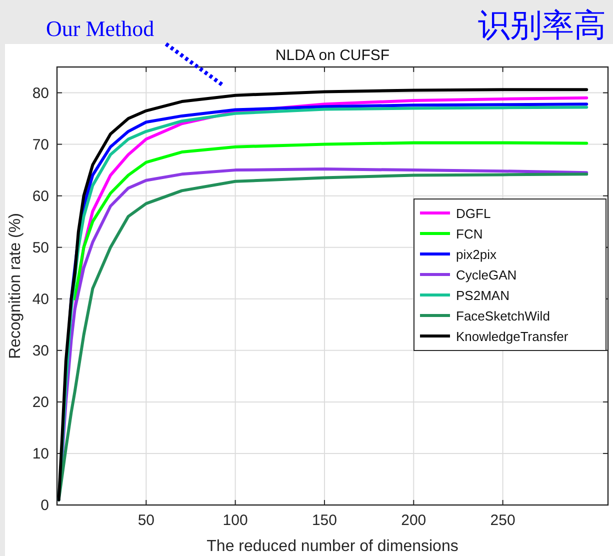  I want to click on y-tick-label: 70, so click(40, 145).